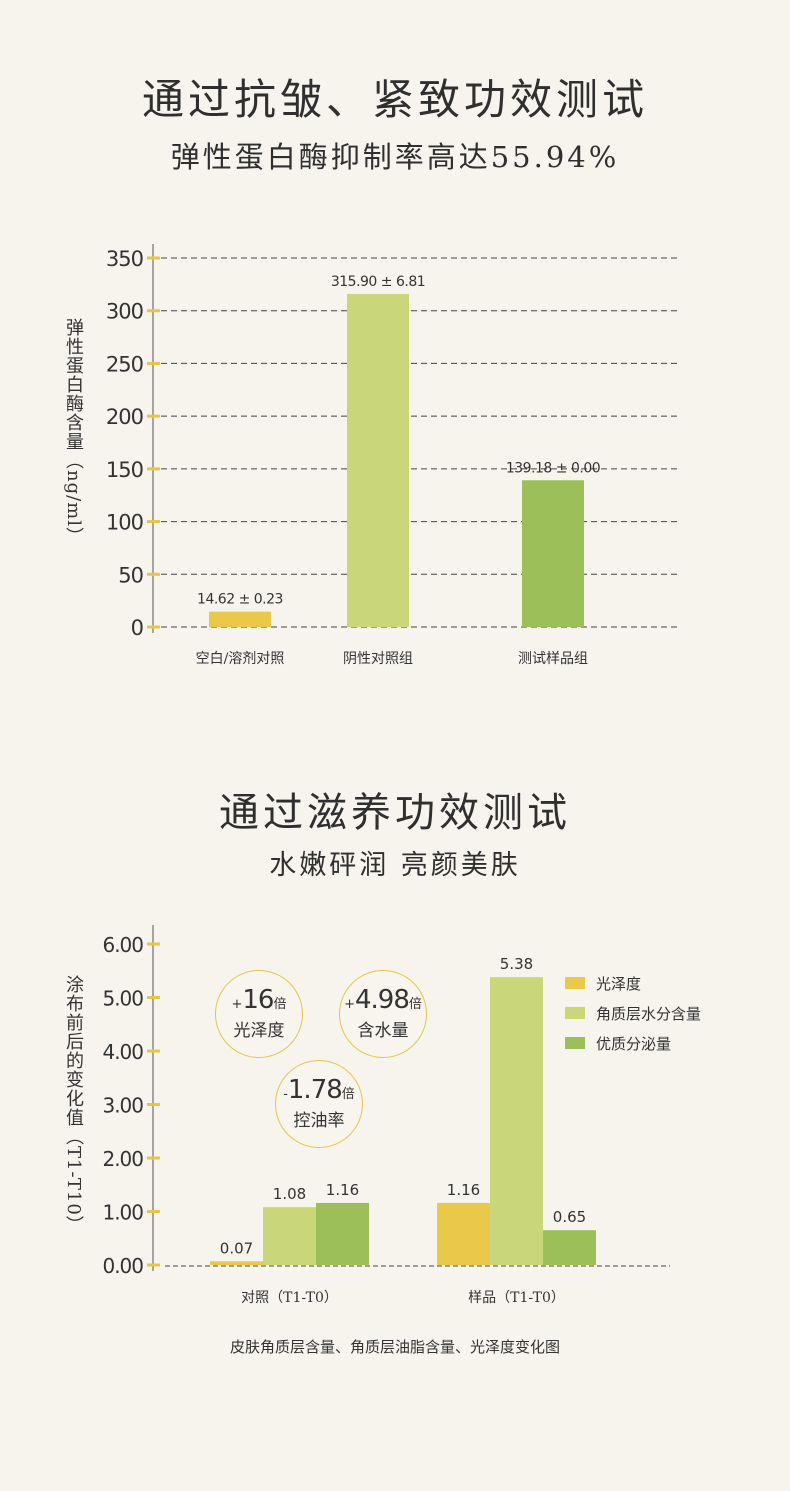 The image size is (790, 1491). What do you see at coordinates (395, 157) in the screenshot?
I see `section1-subtitle: 弹性蛋白酶抑制率高达55.94%` at bounding box center [395, 157].